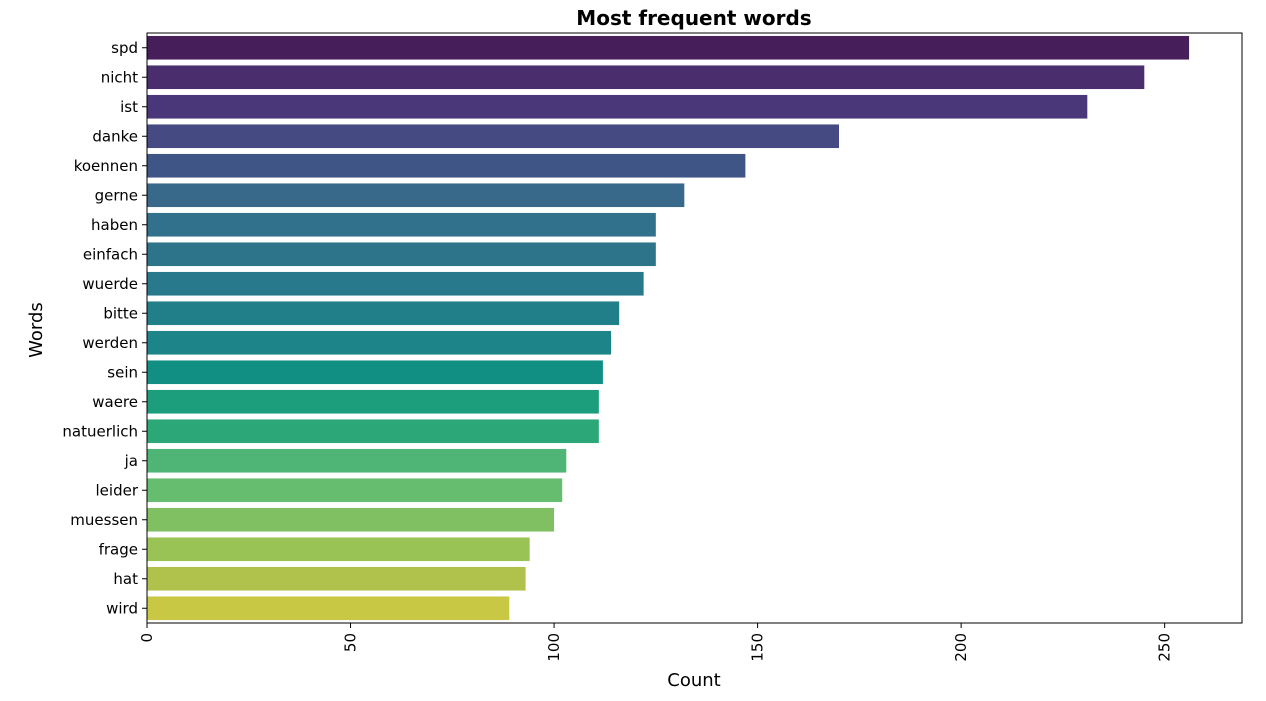  Describe the element at coordinates (122, 608) in the screenshot. I see `y-tick-label: wird` at that location.